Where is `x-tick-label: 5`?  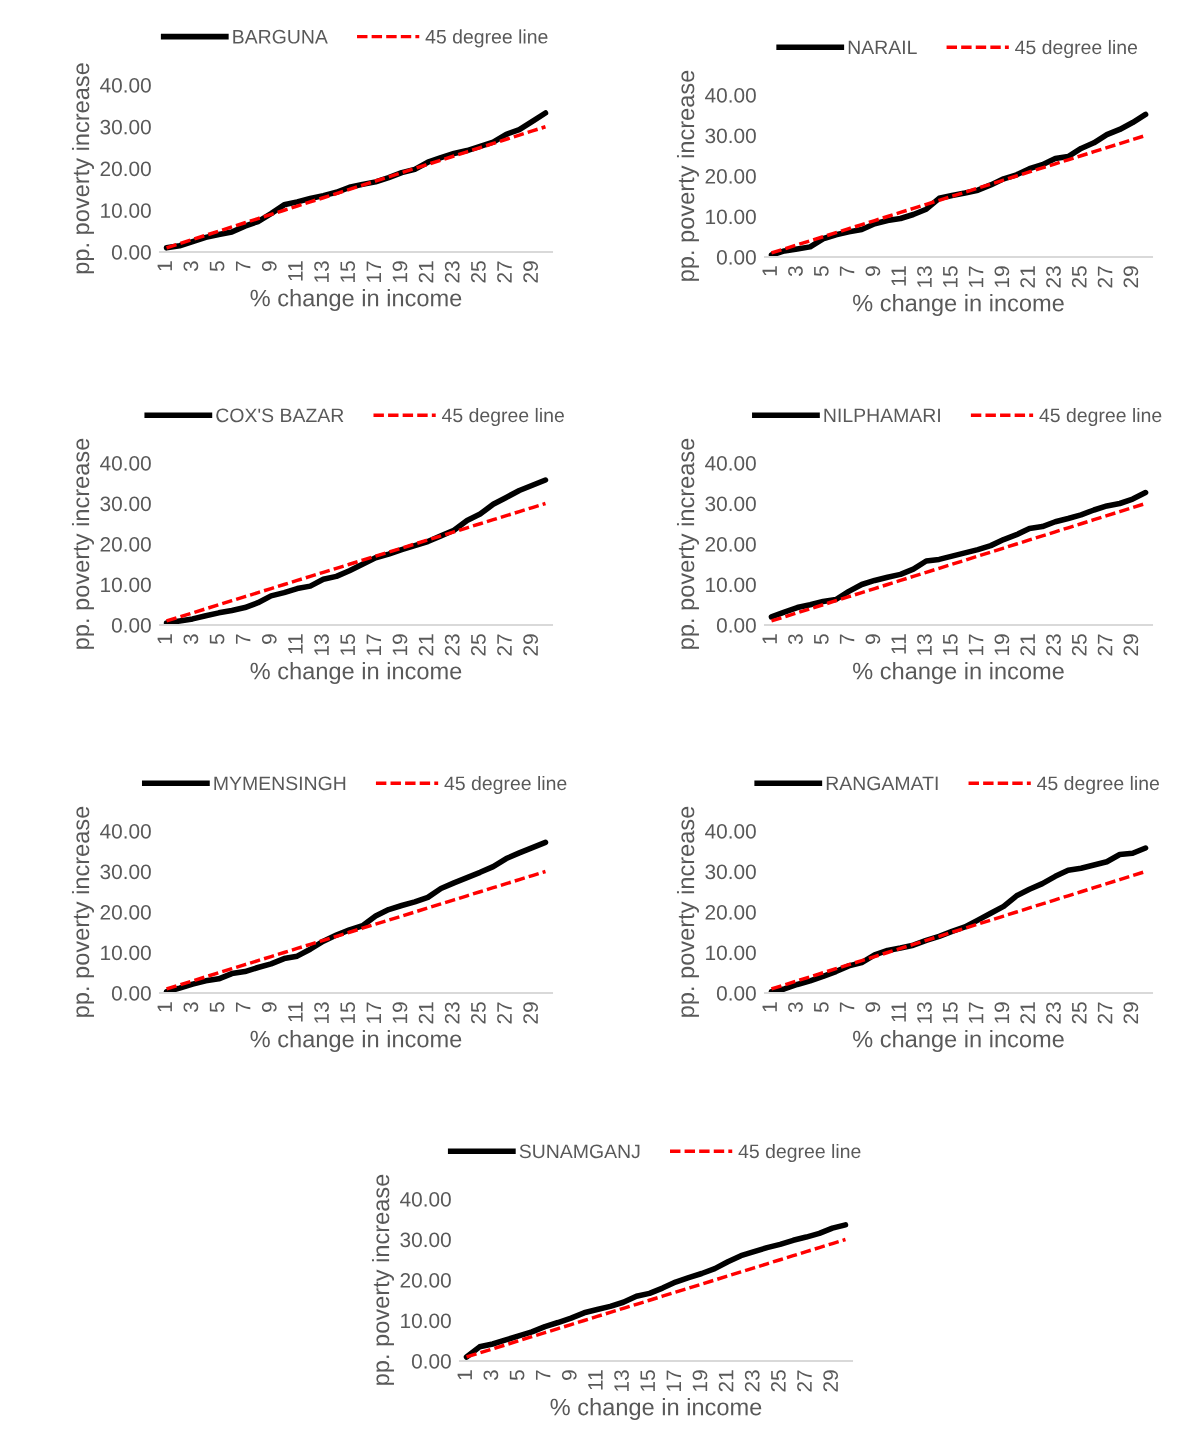
x-tick-label: 5 is located at coordinates (517, 1375).